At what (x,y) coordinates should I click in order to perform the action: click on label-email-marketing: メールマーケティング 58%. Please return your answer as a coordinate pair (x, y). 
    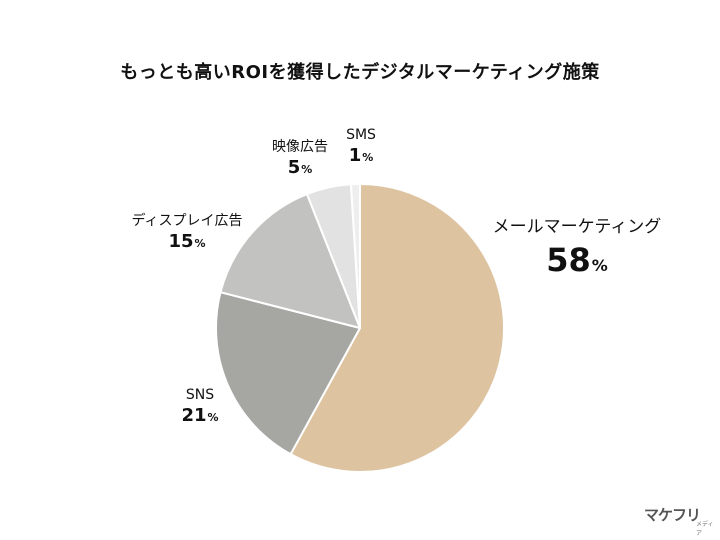
    Looking at the image, I should click on (577, 252).